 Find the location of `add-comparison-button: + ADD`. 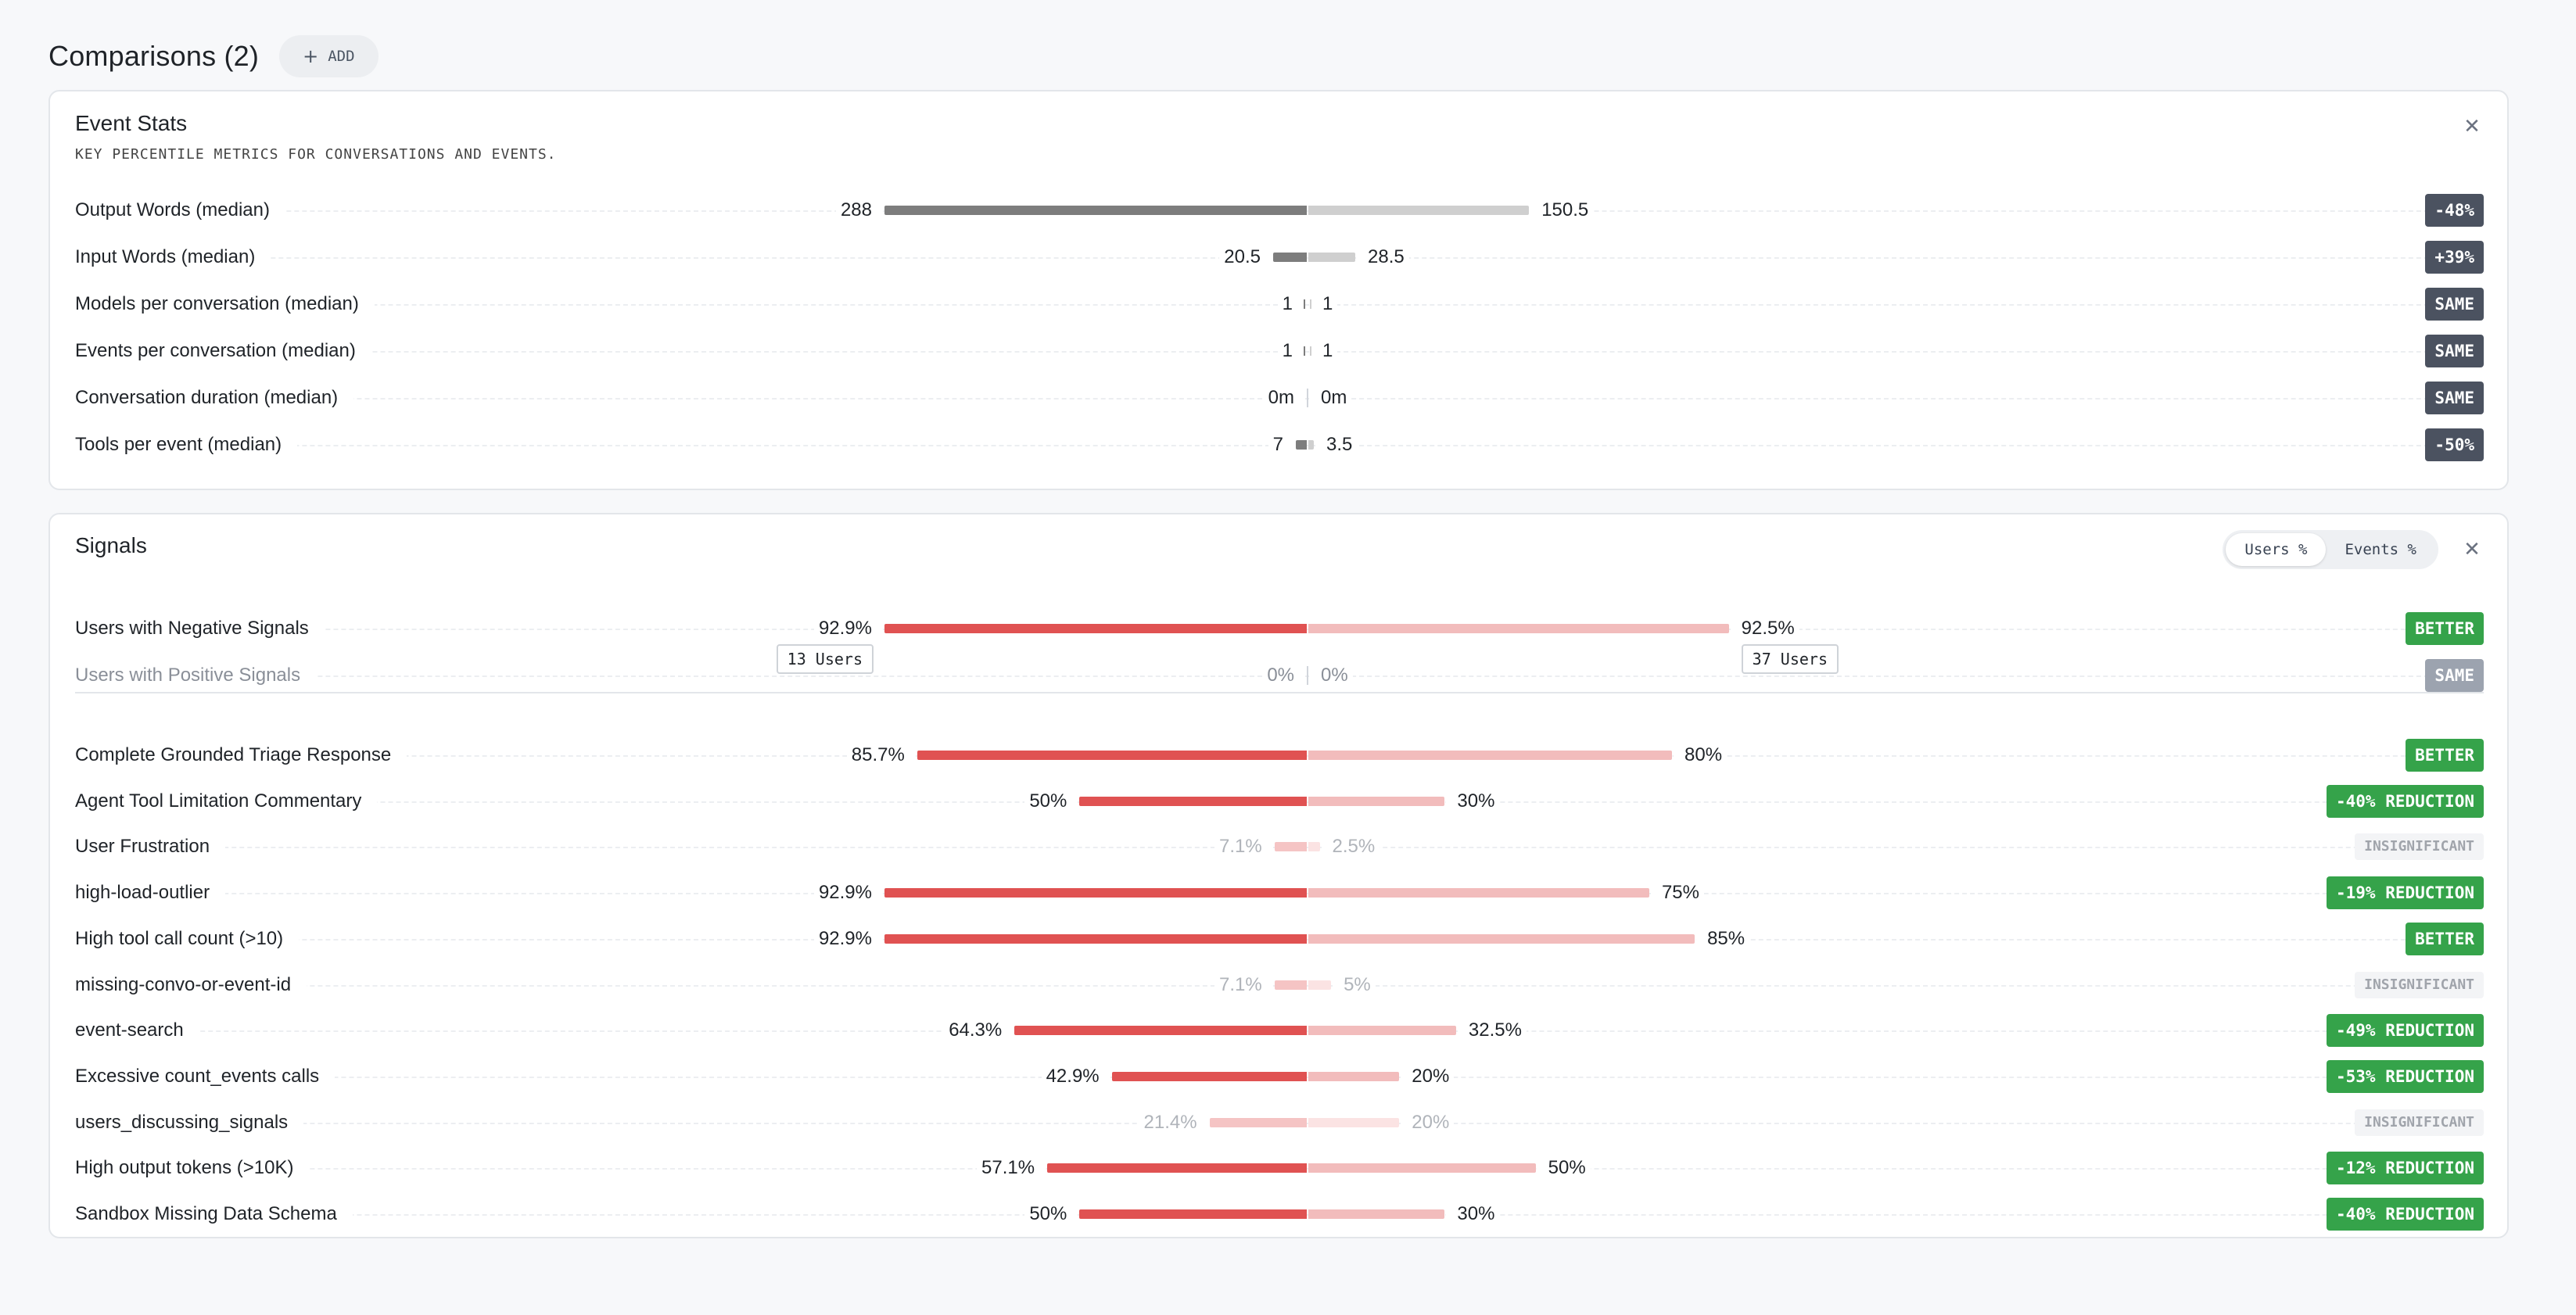

add-comparison-button: + ADD is located at coordinates (329, 56).